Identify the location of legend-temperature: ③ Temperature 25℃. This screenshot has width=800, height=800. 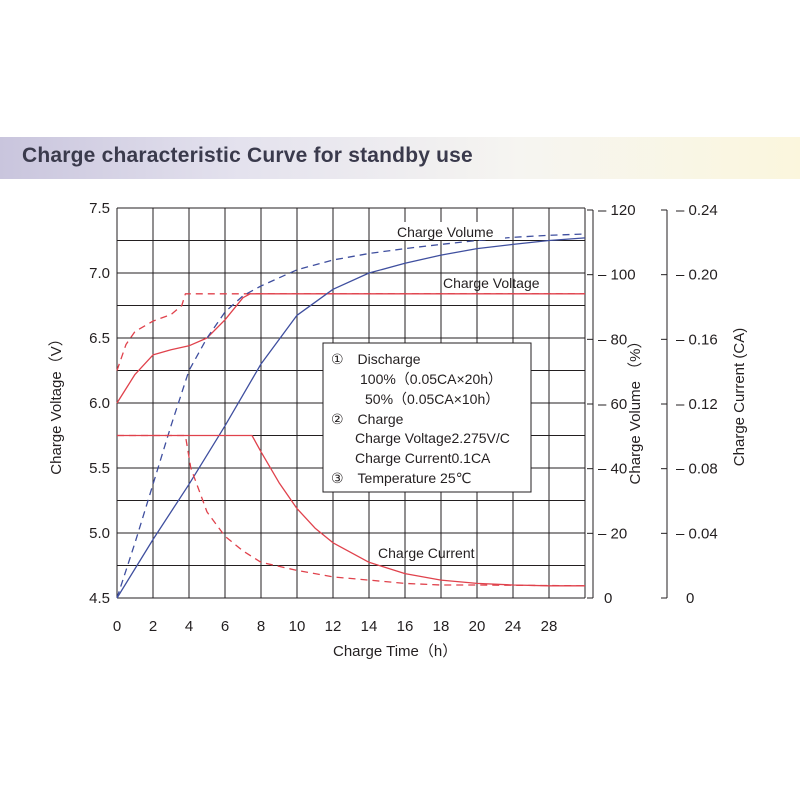
(401, 478).